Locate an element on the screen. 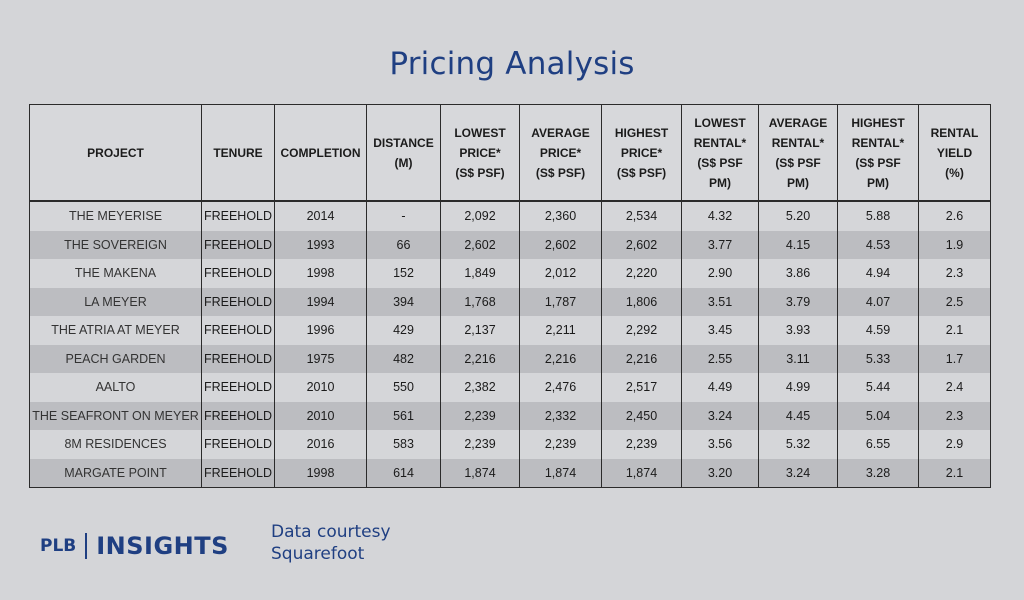 The image size is (1024, 600). plb-insights-logo: PLB INSIGHTS is located at coordinates (134, 546).